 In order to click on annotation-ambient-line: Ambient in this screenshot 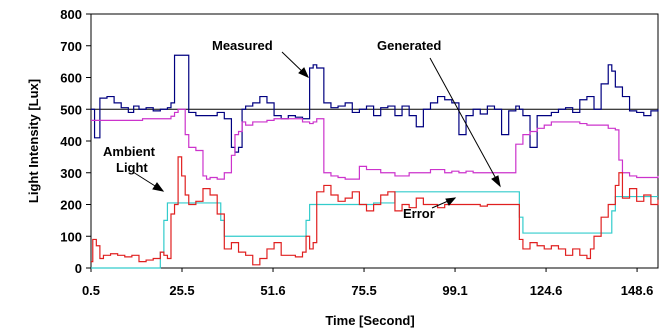, I will do `click(129, 151)`.